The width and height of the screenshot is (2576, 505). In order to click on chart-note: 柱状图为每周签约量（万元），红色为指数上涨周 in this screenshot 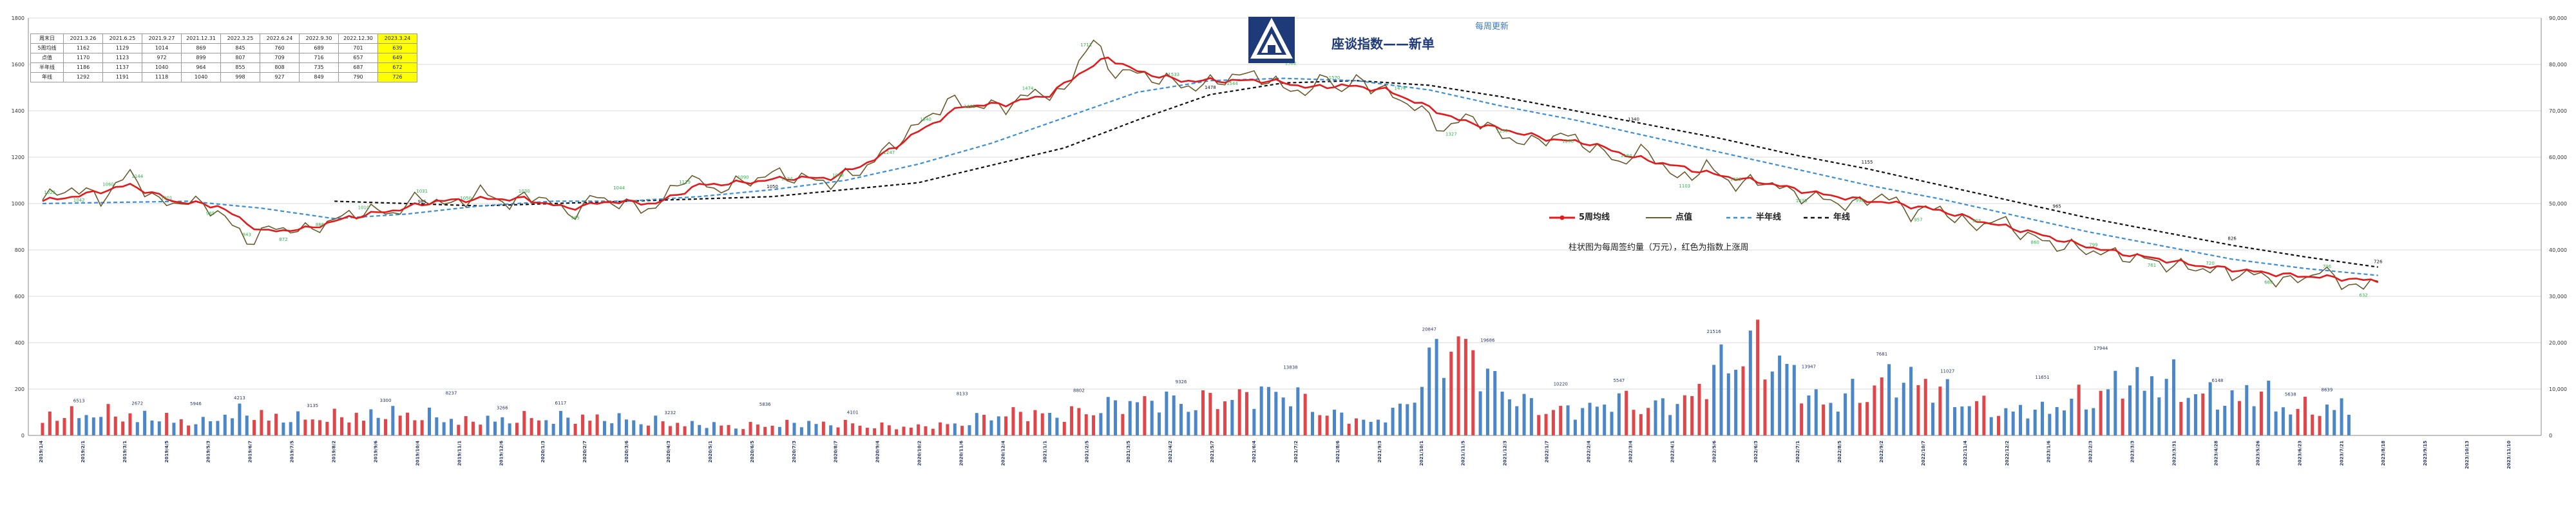, I will do `click(1659, 247)`.